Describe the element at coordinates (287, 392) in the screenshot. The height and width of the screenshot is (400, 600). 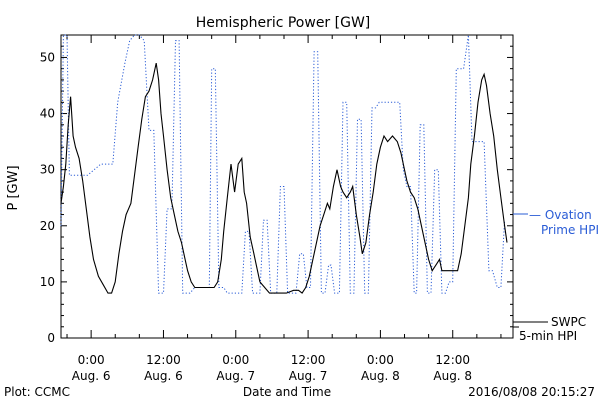
I see `x-axis-label: Date and Time` at that location.